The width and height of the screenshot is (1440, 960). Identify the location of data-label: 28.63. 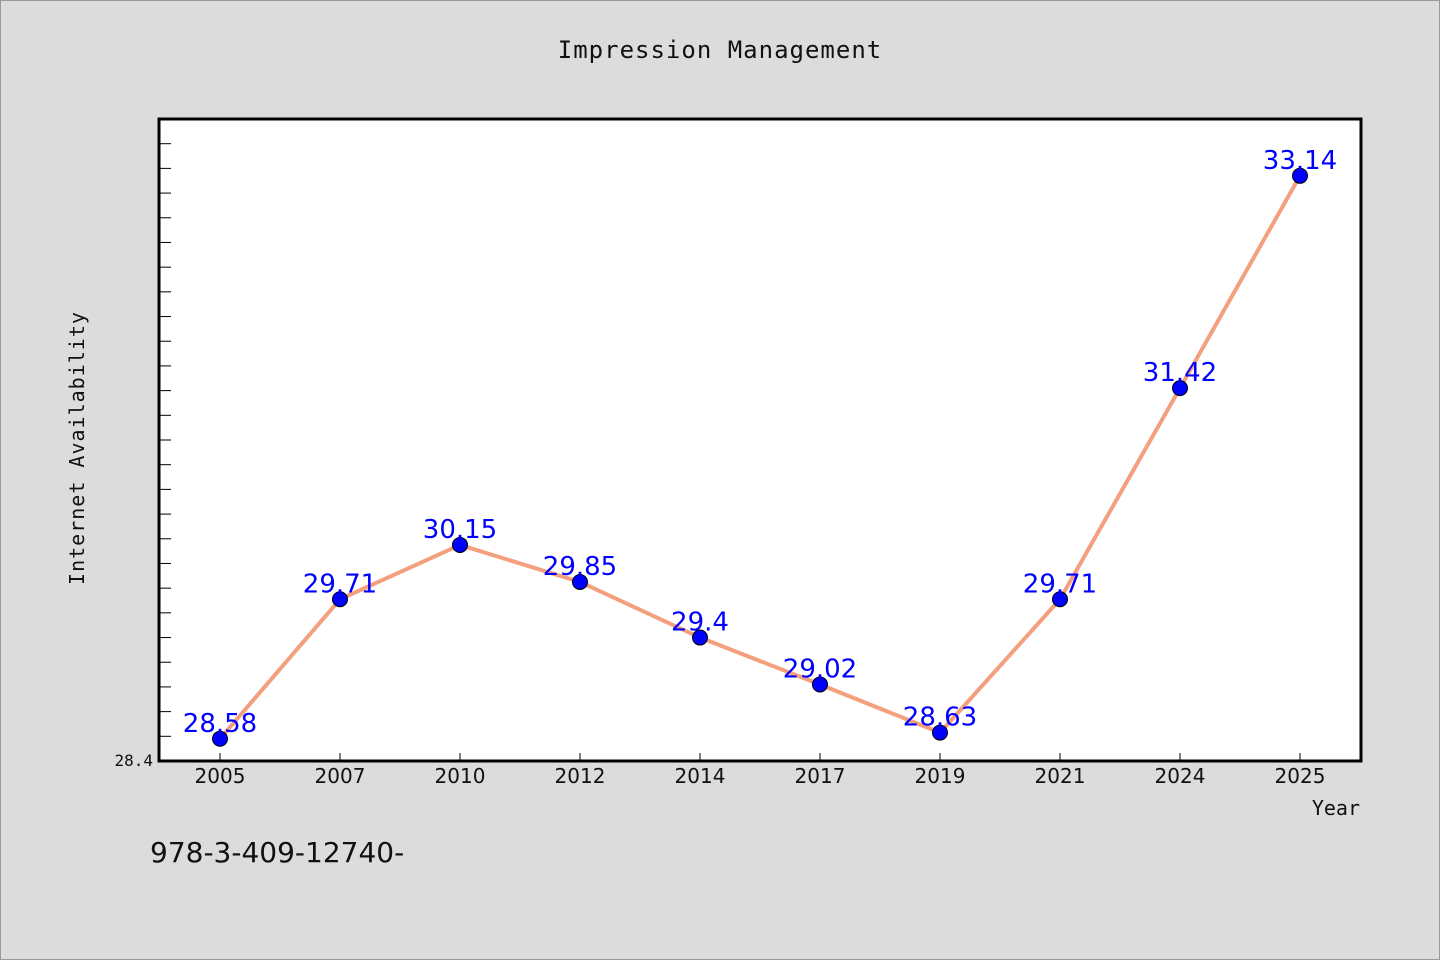
(940, 718).